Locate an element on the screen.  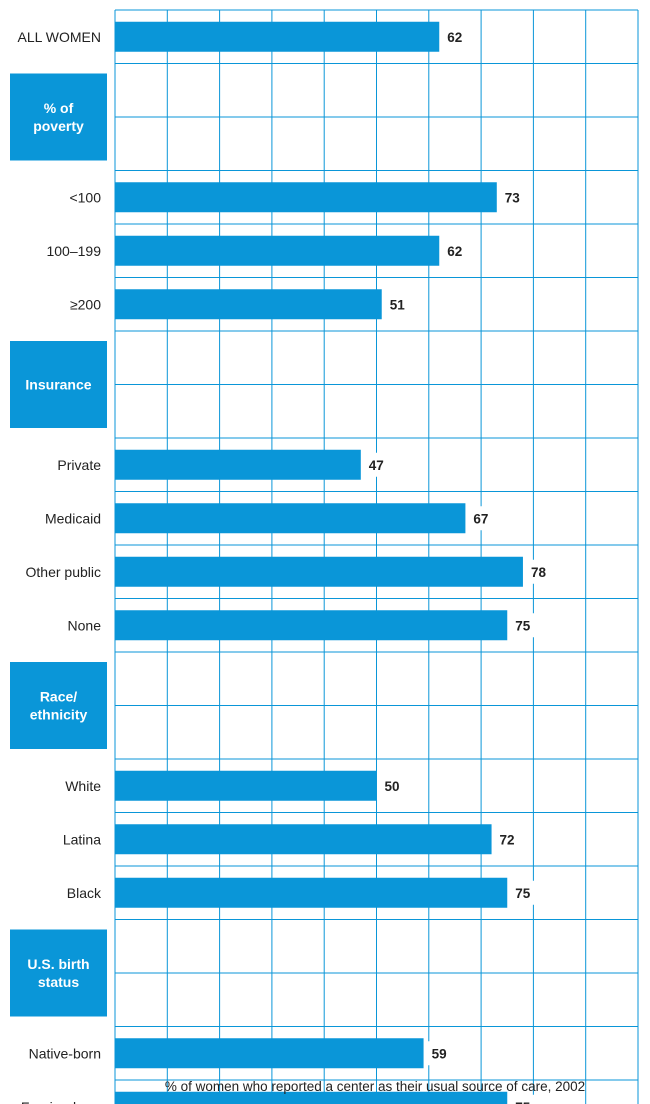
category-label: Native-born is located at coordinates (65, 1053).